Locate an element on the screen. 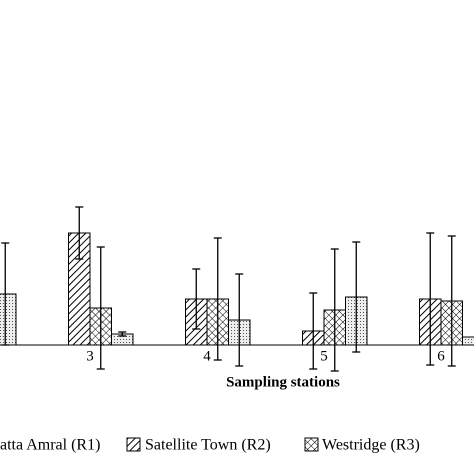 This screenshot has height=474, width=474. x-tick-label: 5 is located at coordinates (324, 356).